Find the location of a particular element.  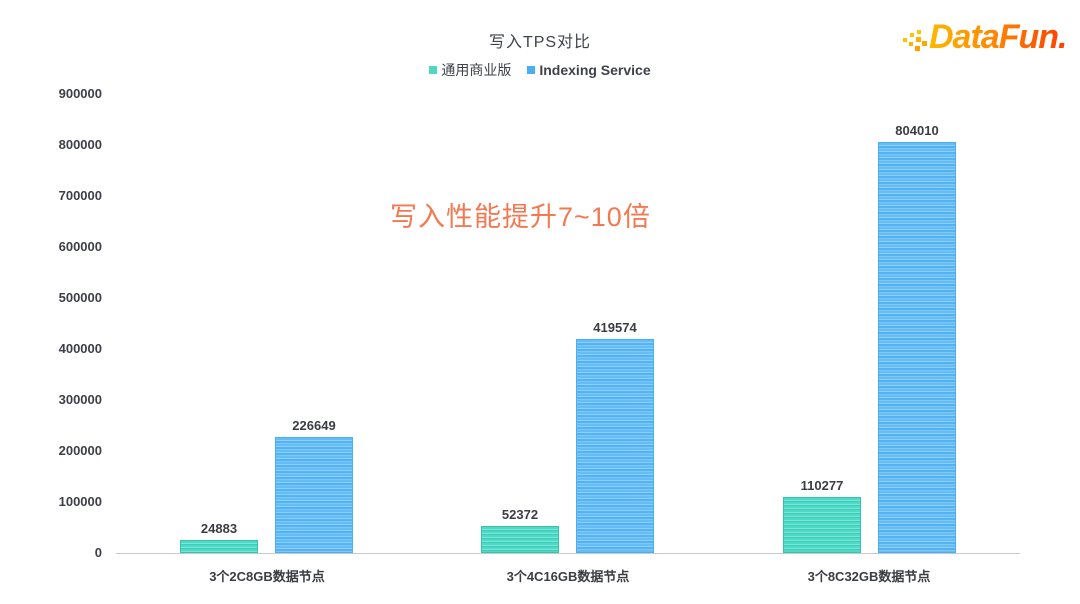

datafun-logo: DataFun. is located at coordinates (988, 40).